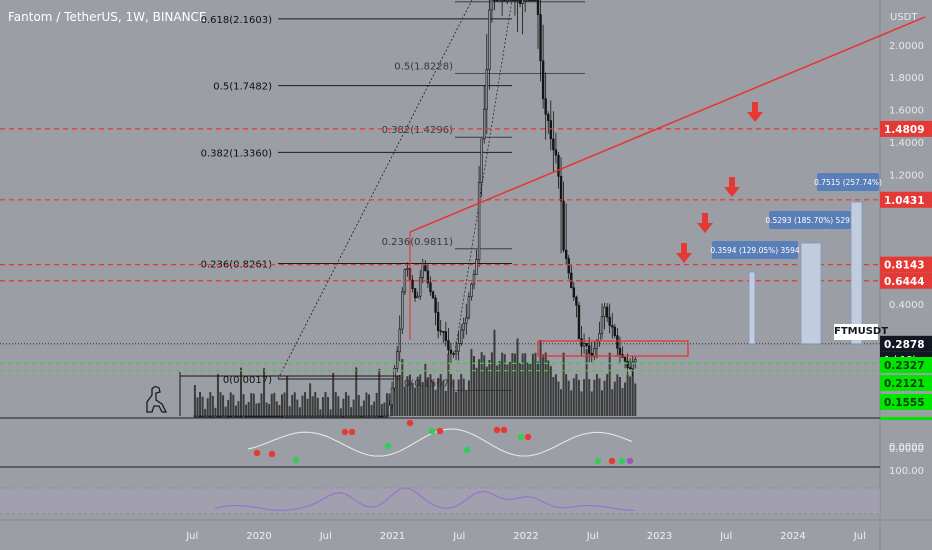  What do you see at coordinates (904, 17) in the screenshot?
I see `currency-label: USDT` at bounding box center [904, 17].